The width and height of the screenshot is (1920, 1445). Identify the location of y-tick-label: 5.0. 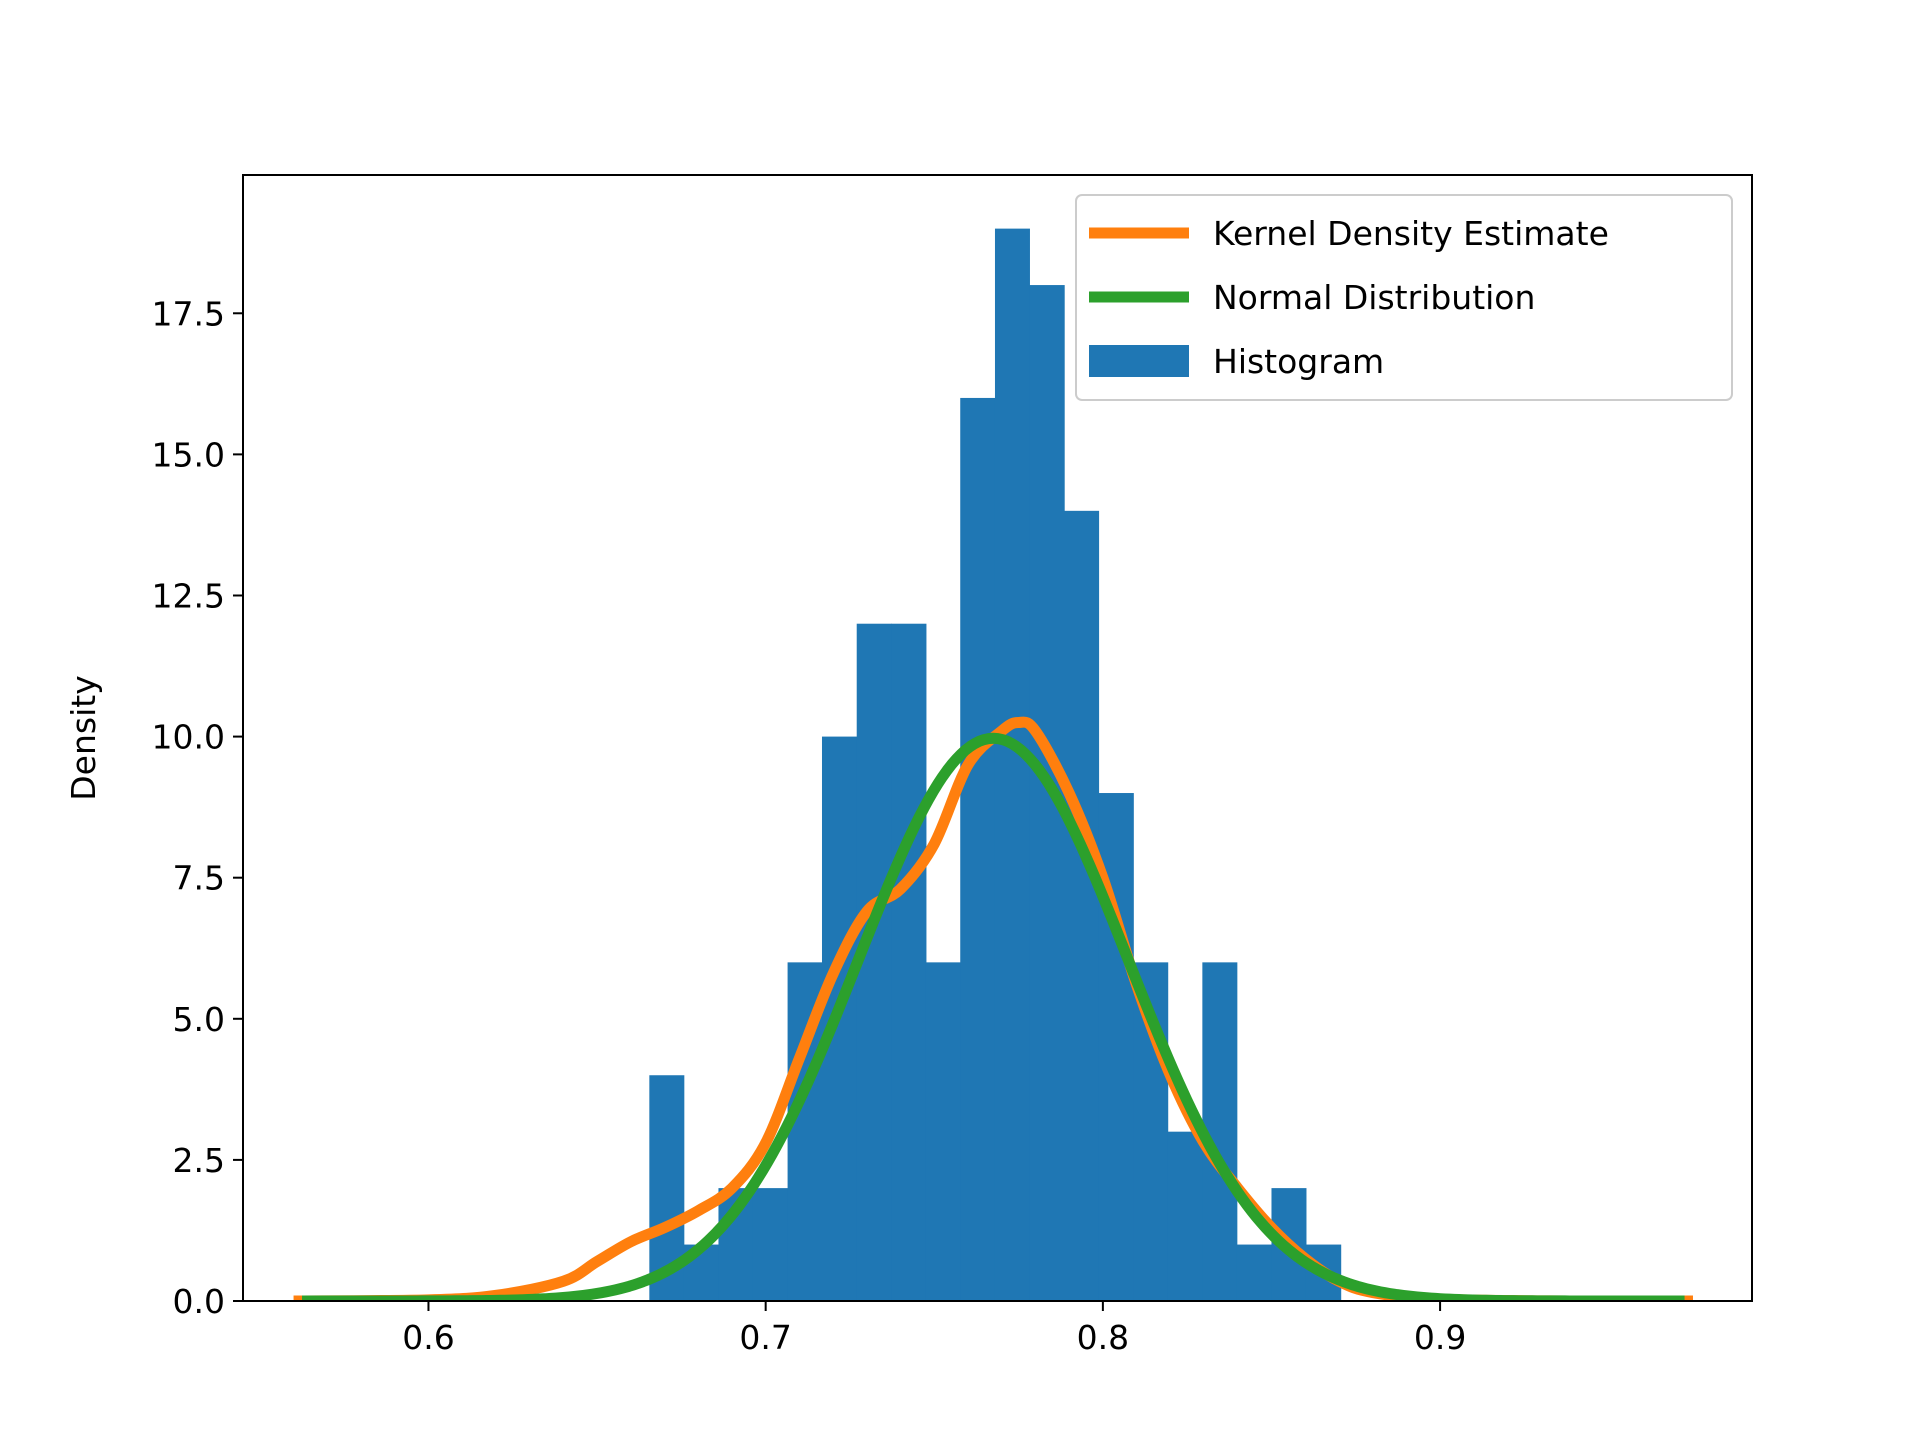
(199, 1019).